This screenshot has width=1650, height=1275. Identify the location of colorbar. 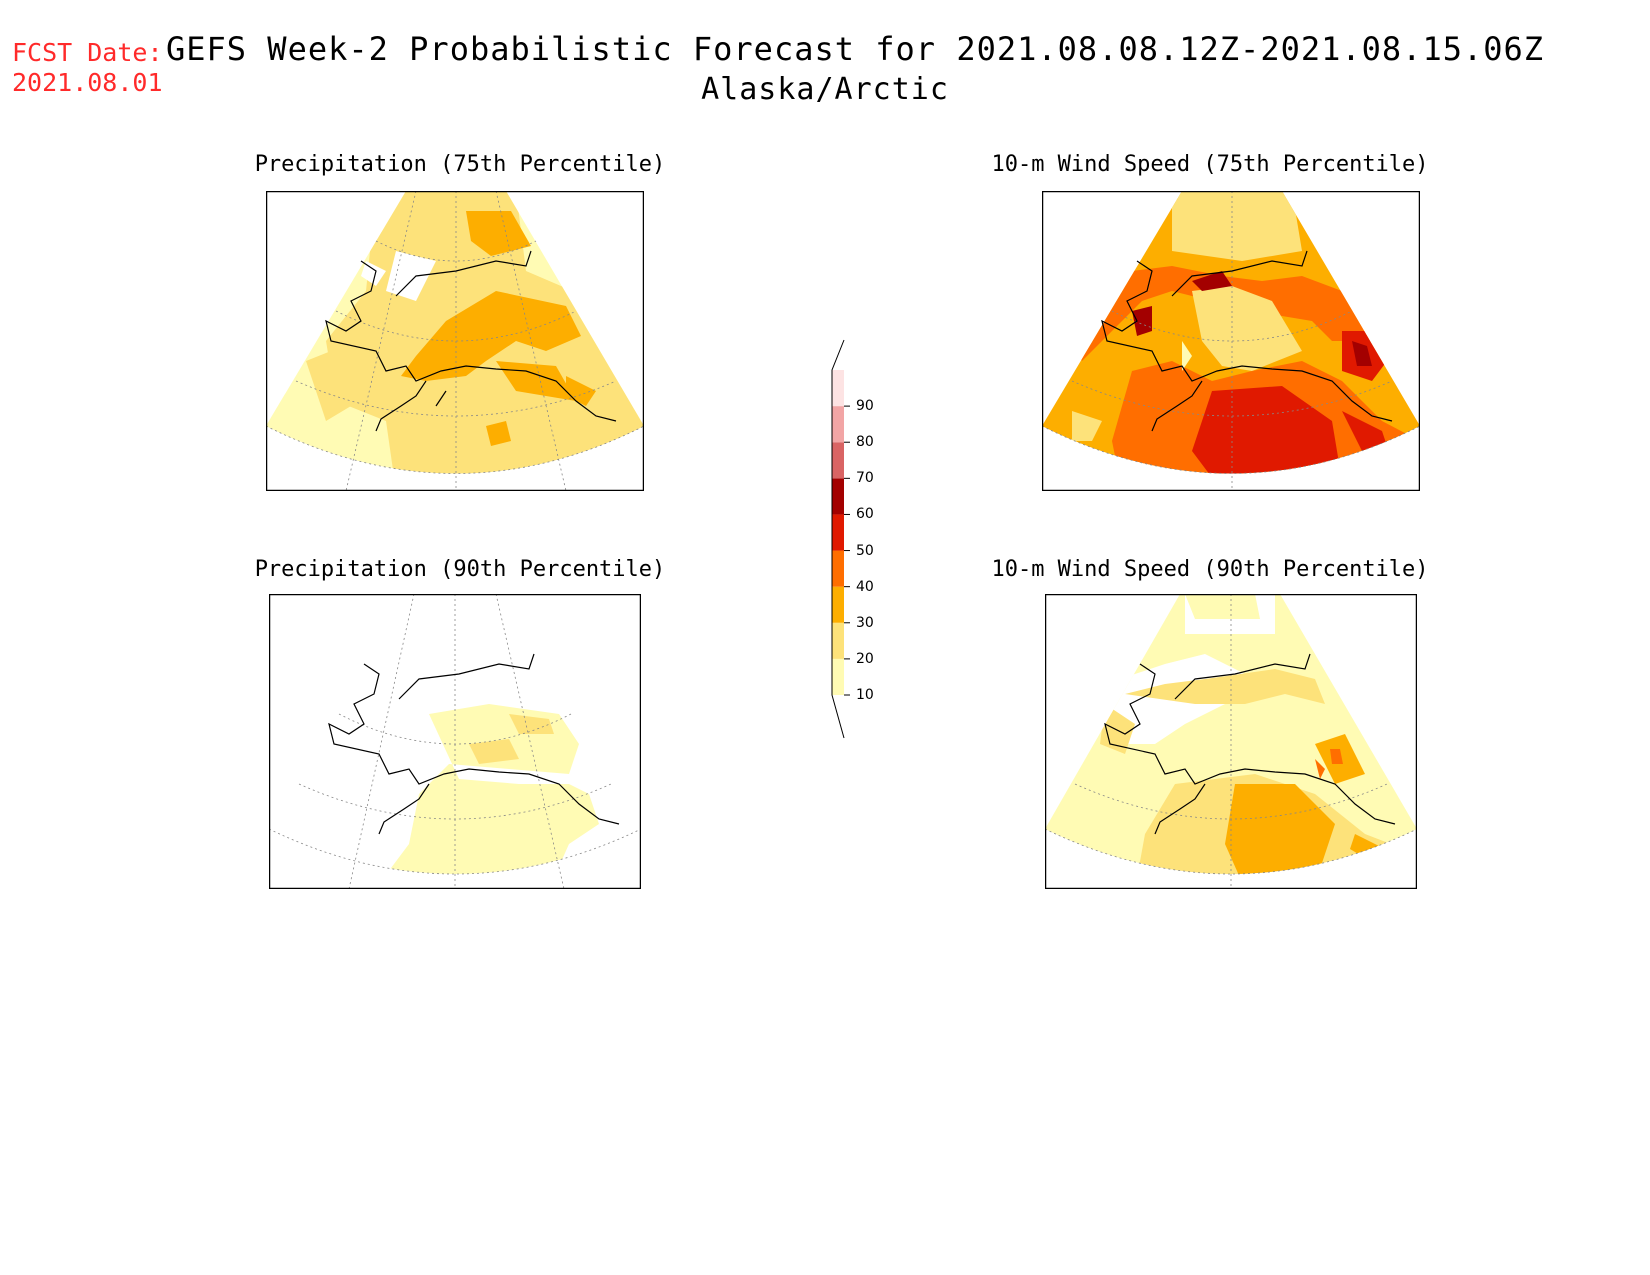
(860, 540).